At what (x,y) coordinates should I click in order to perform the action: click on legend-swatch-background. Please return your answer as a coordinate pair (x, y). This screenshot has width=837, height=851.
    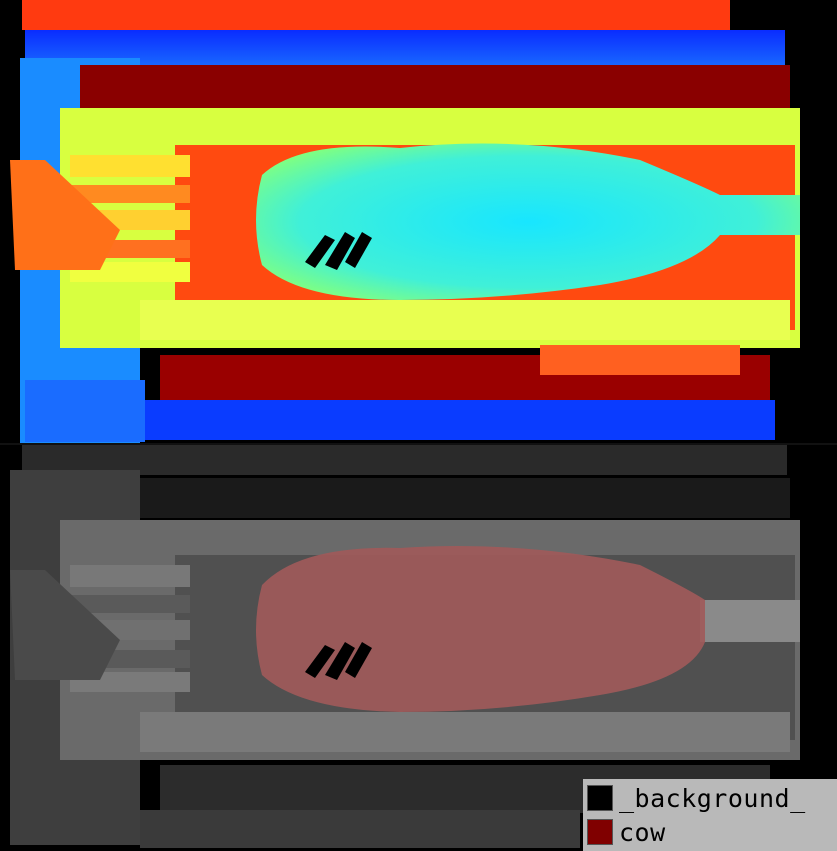
    Looking at the image, I should click on (600, 798).